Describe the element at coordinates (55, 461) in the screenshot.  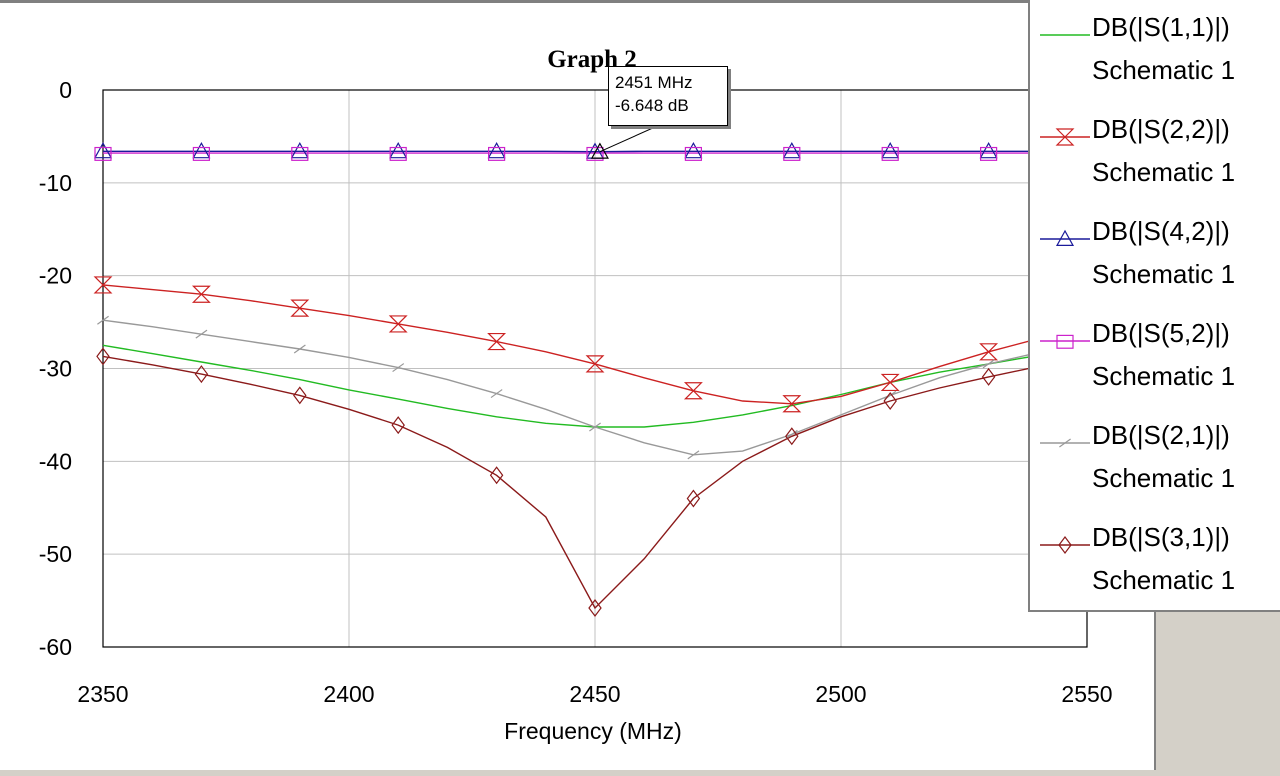
I see `y-tick-label: -40` at that location.